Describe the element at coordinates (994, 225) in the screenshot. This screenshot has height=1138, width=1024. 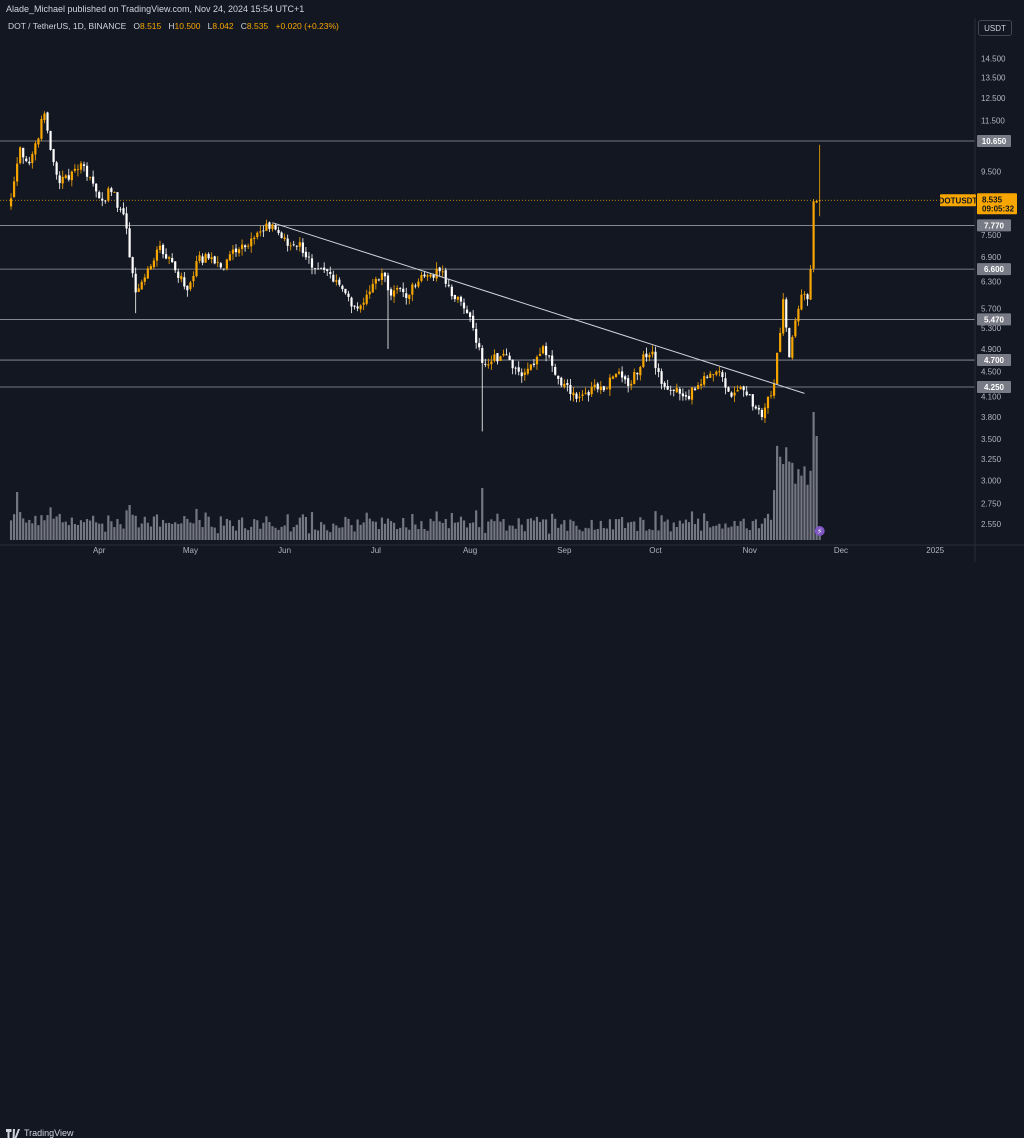
I see `level-tag-label: 7.770` at that location.